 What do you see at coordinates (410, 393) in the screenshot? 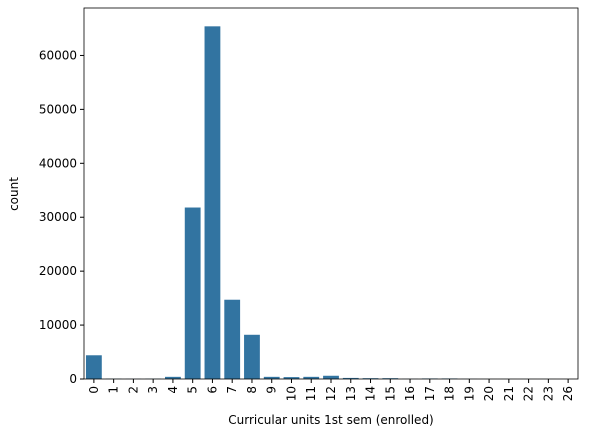
I see `x-tick-label: 16` at bounding box center [410, 393].